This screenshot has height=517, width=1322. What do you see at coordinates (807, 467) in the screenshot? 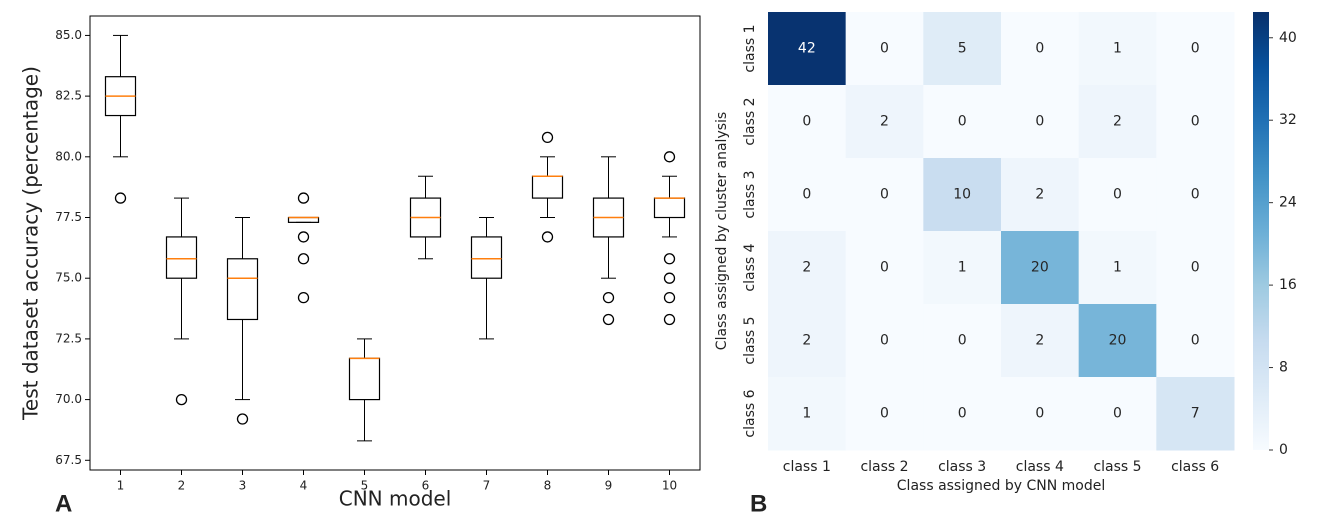
I see `x-tick-label: class 1` at bounding box center [807, 467].